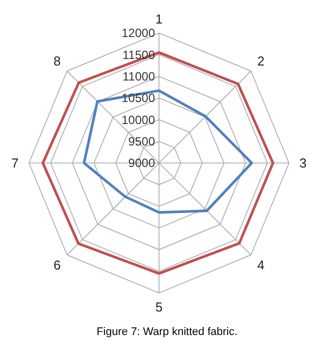 Image resolution: width=334 pixels, height=354 pixels. I want to click on y-tick-label: 12000, so click(139, 33).